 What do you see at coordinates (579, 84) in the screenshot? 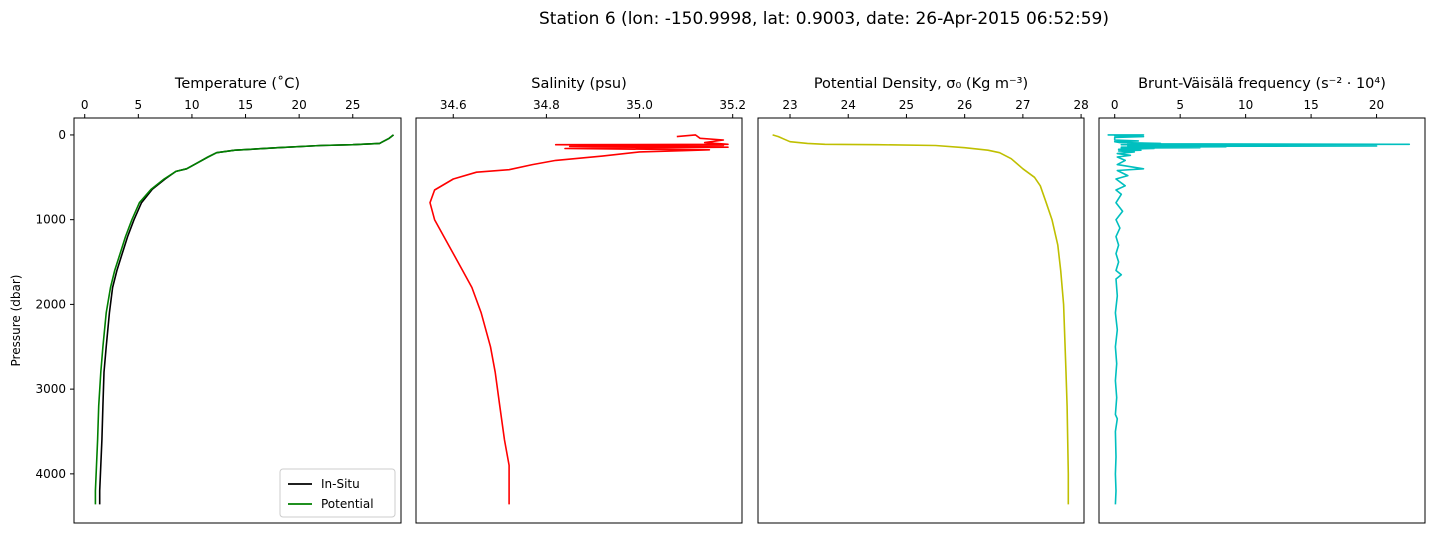
I see `panel-title: Salinity (psu)` at bounding box center [579, 84].